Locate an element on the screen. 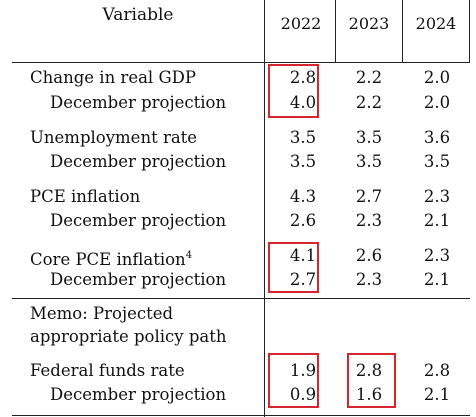 The height and width of the screenshot is (417, 476). row-label: Federal funds rate is located at coordinates (107, 370).